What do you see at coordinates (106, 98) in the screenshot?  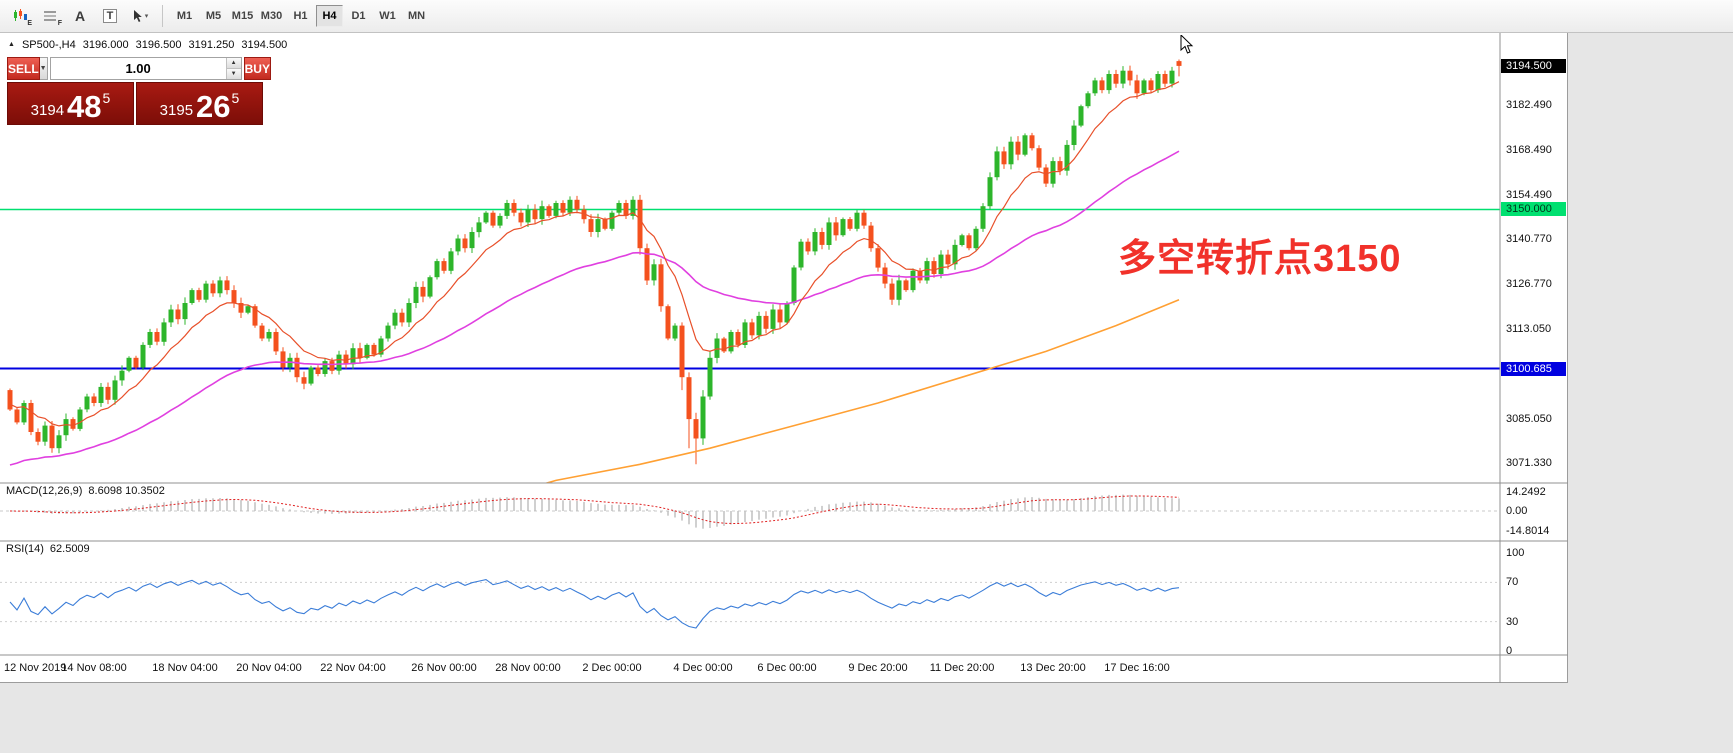 I see `sell-price-sup: 5` at bounding box center [106, 98].